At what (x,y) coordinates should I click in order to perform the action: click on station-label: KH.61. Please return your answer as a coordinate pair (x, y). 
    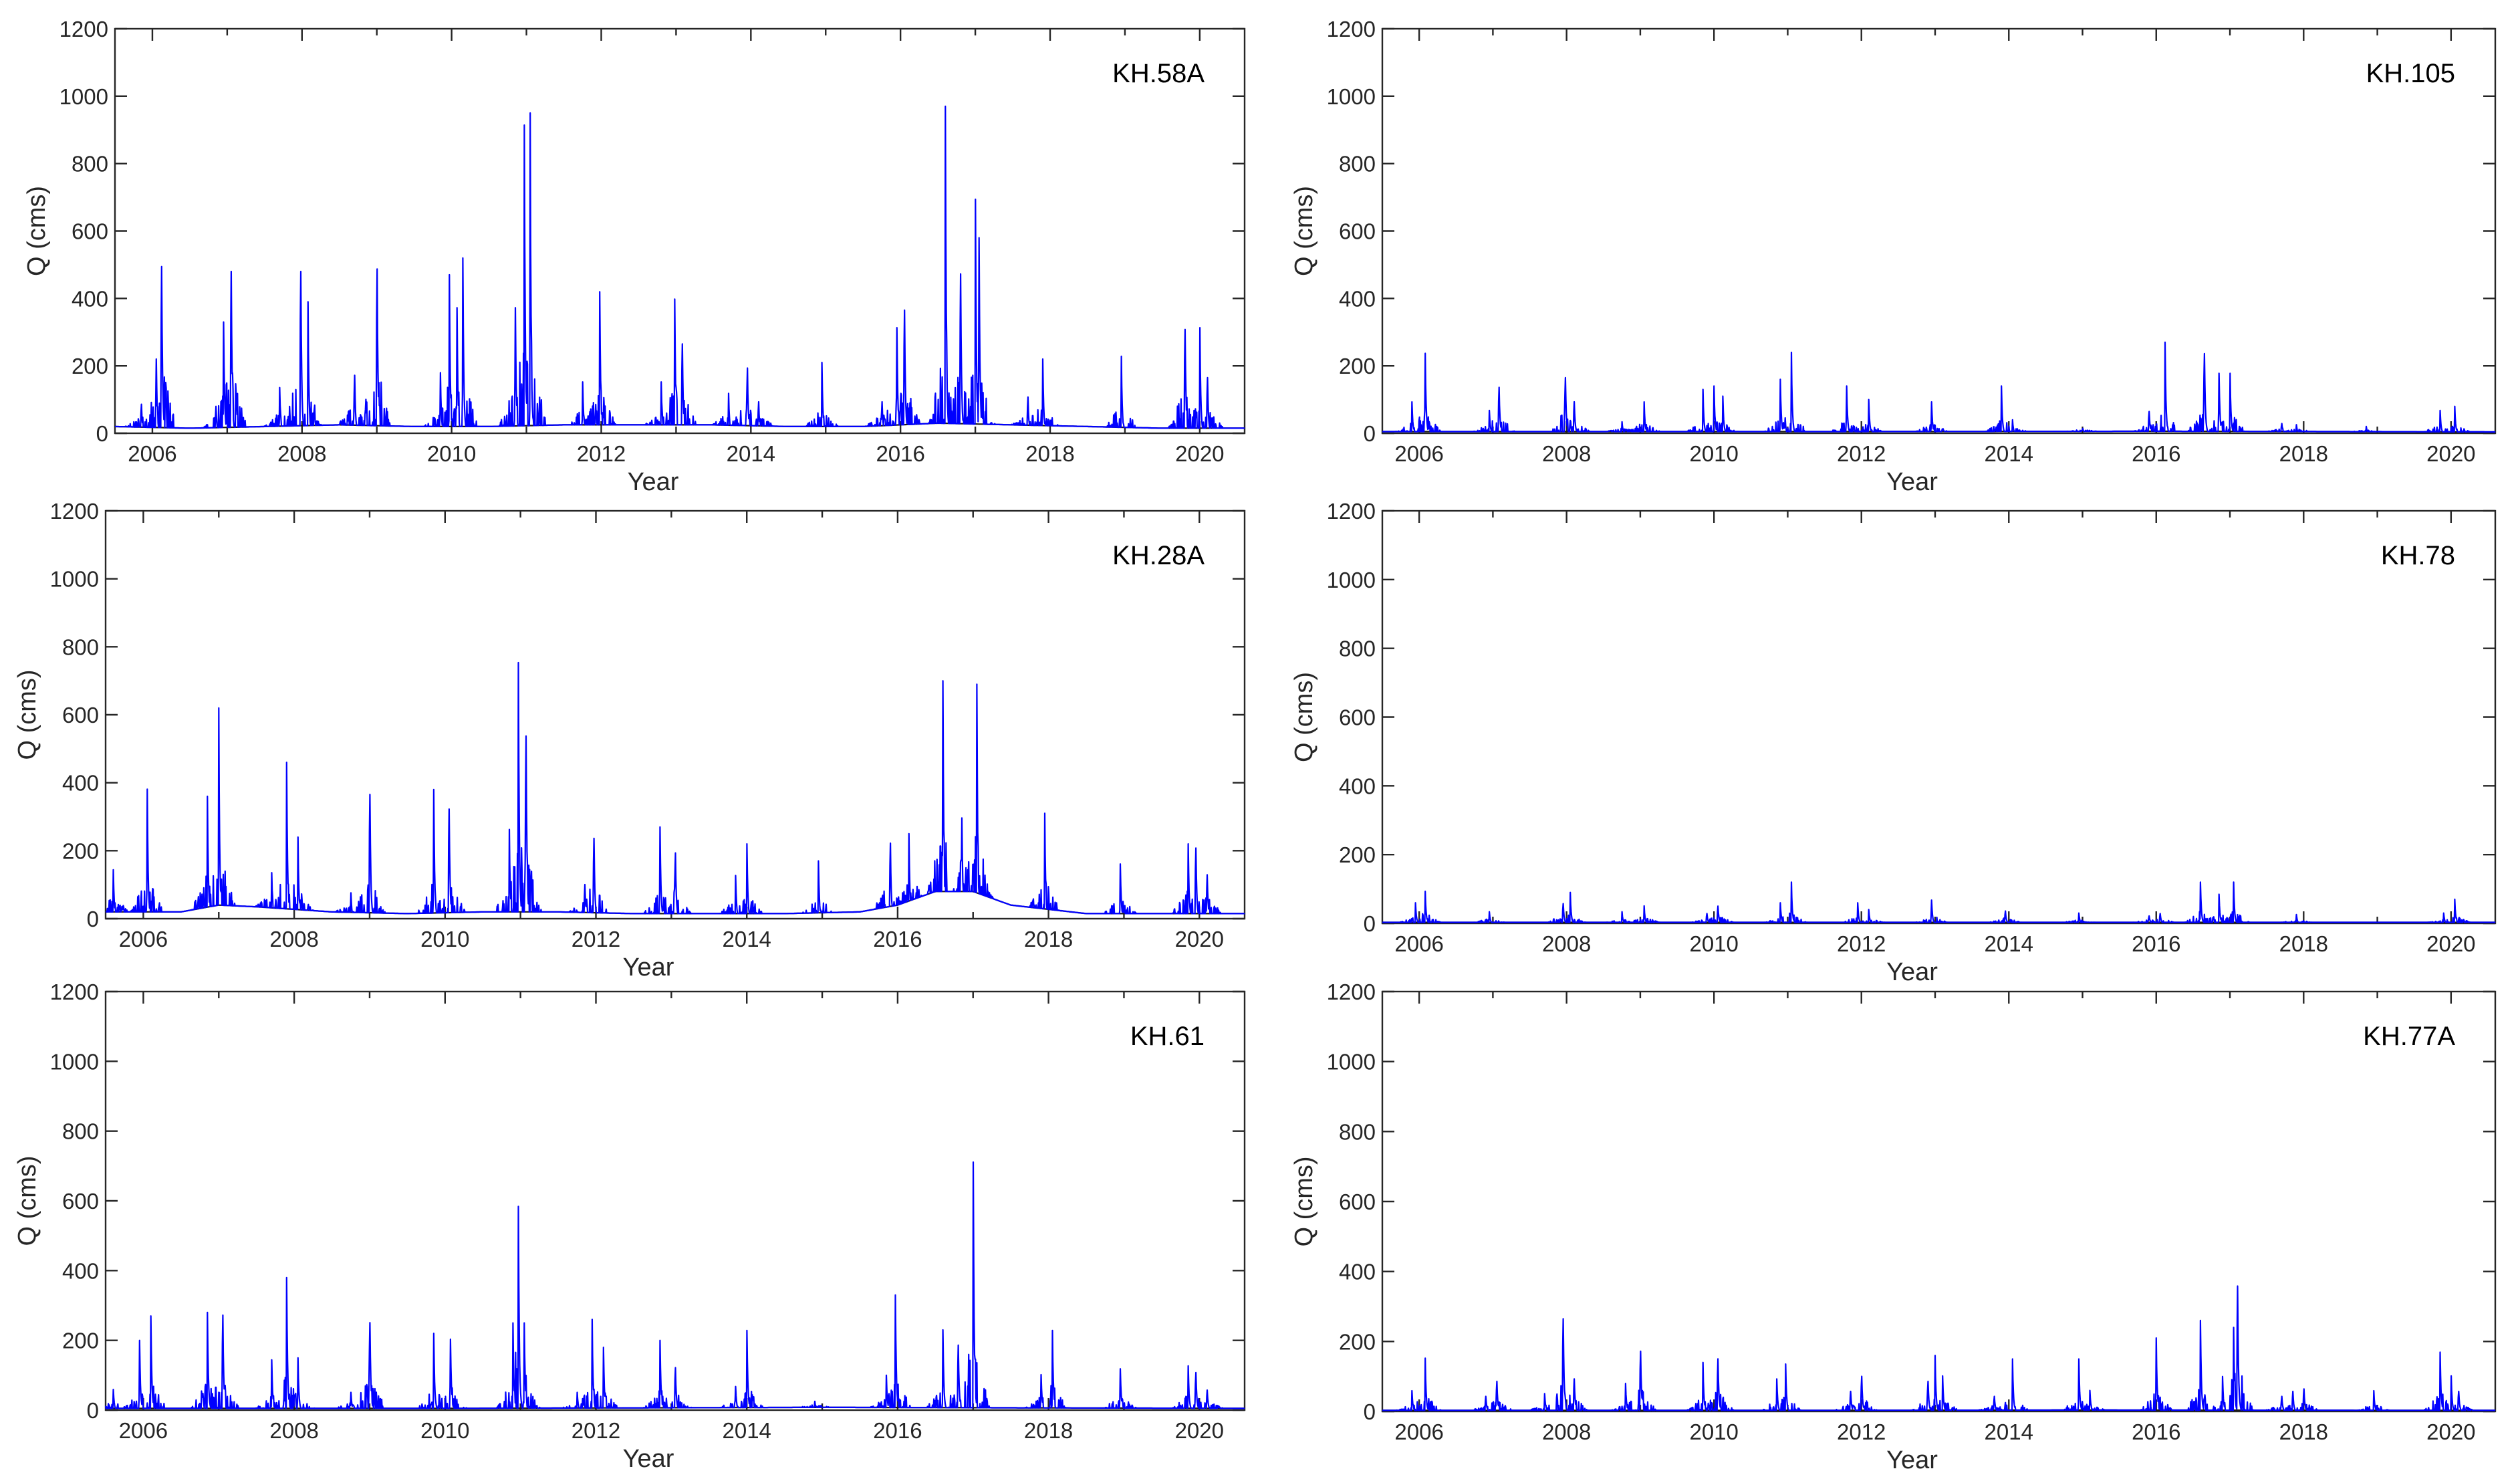
    Looking at the image, I should click on (1167, 1036).